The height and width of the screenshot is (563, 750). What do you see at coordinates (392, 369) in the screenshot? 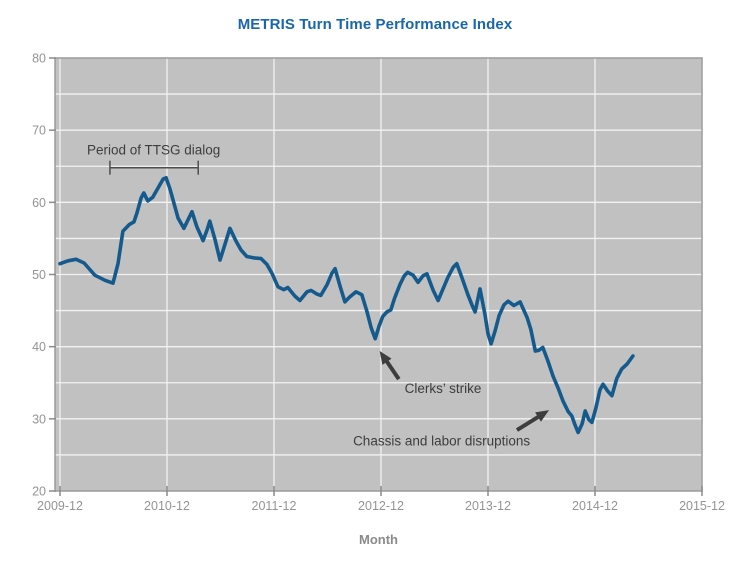
I see `clerks-strike-arrow-shaft` at bounding box center [392, 369].